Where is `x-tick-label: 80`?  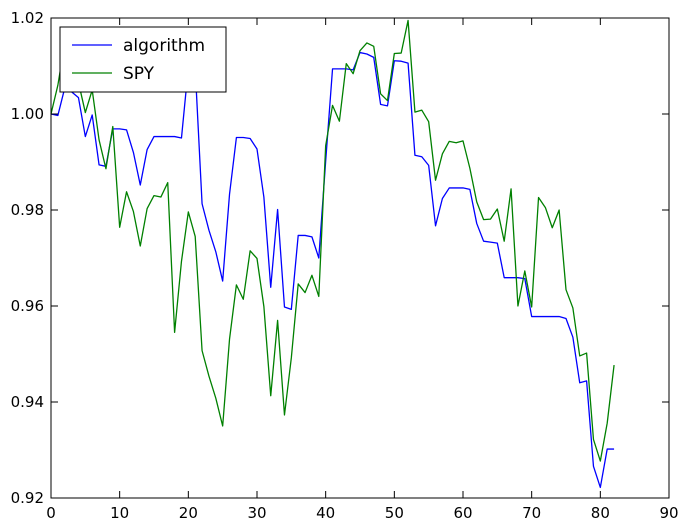
x-tick-label: 80 is located at coordinates (600, 513).